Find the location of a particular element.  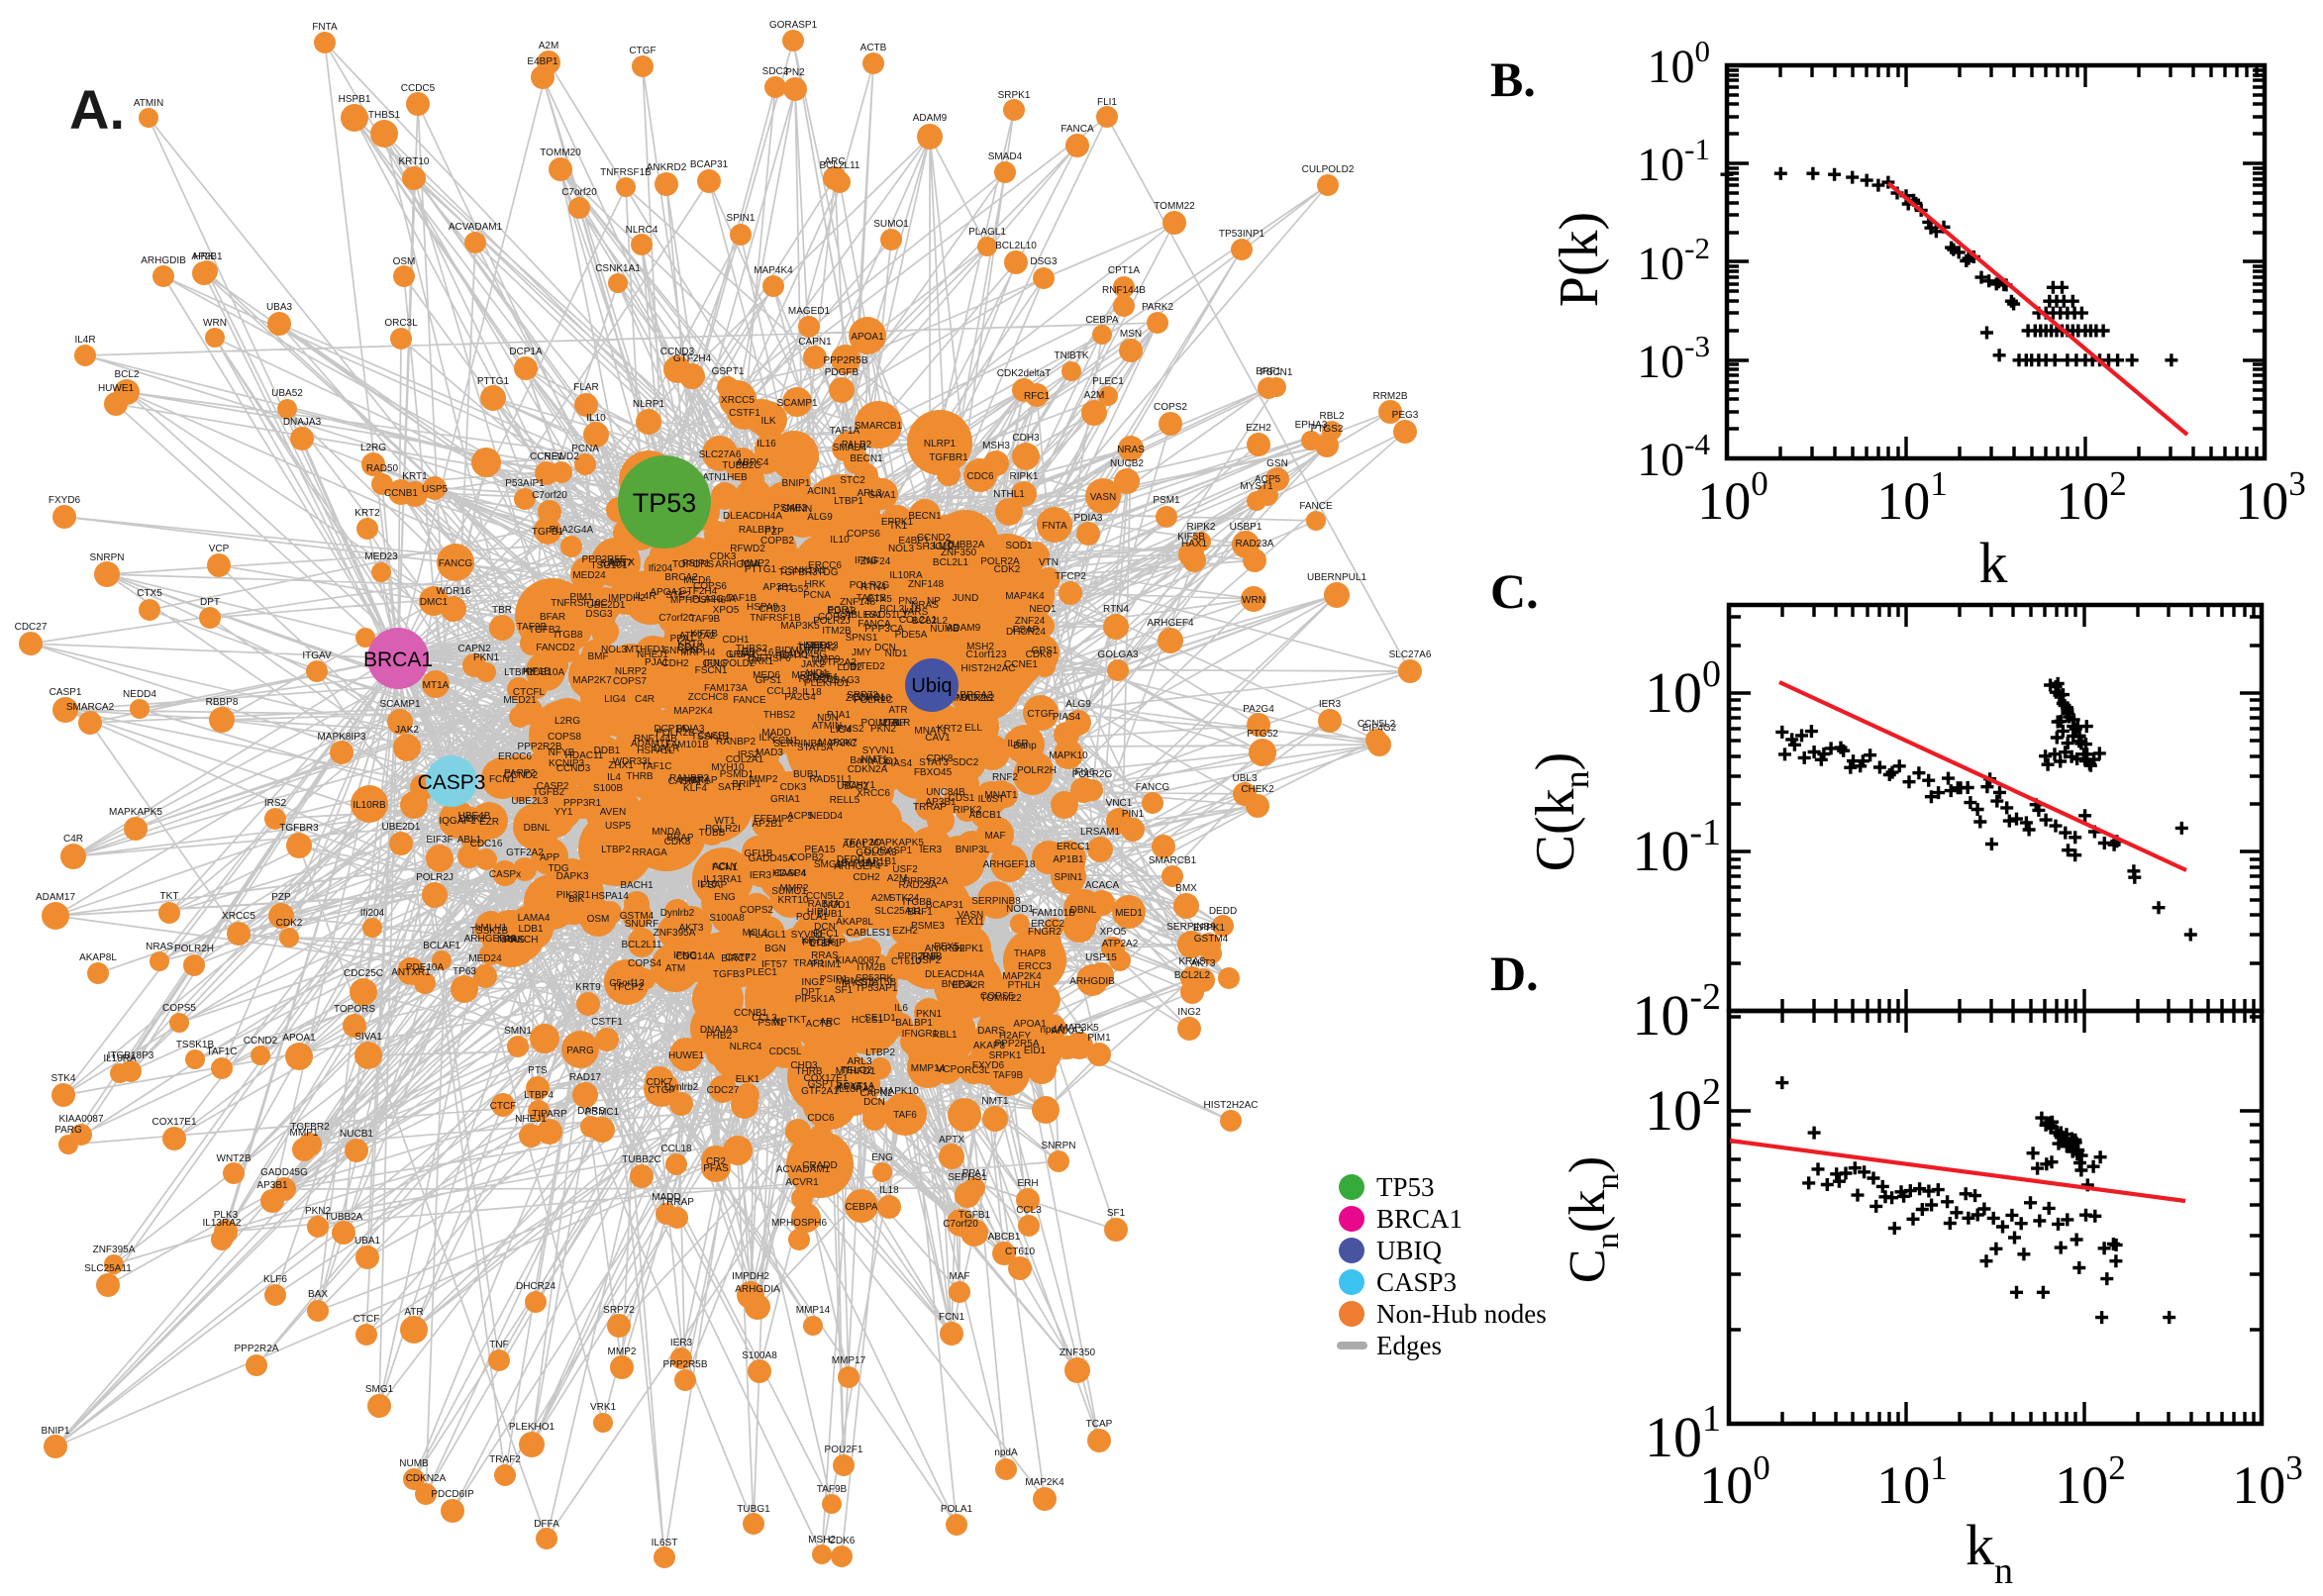

svg-text: VTN is located at coordinates (1049, 562).